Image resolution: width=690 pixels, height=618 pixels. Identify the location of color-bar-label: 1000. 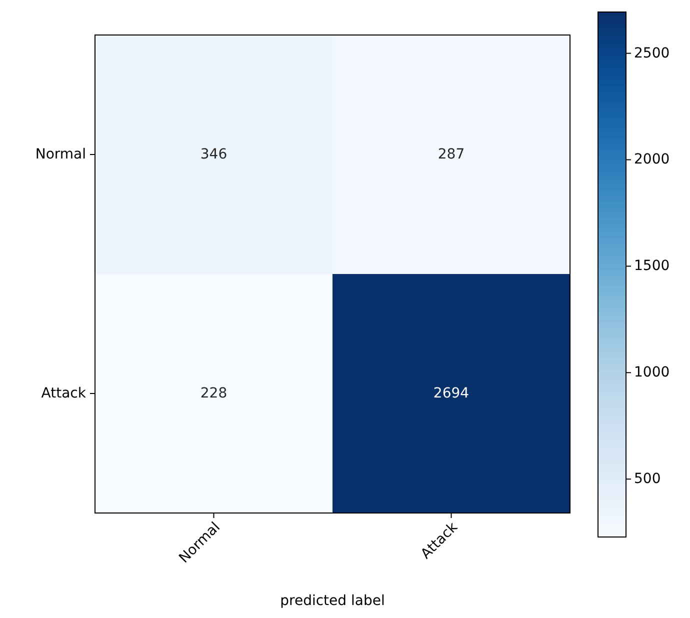
(652, 372).